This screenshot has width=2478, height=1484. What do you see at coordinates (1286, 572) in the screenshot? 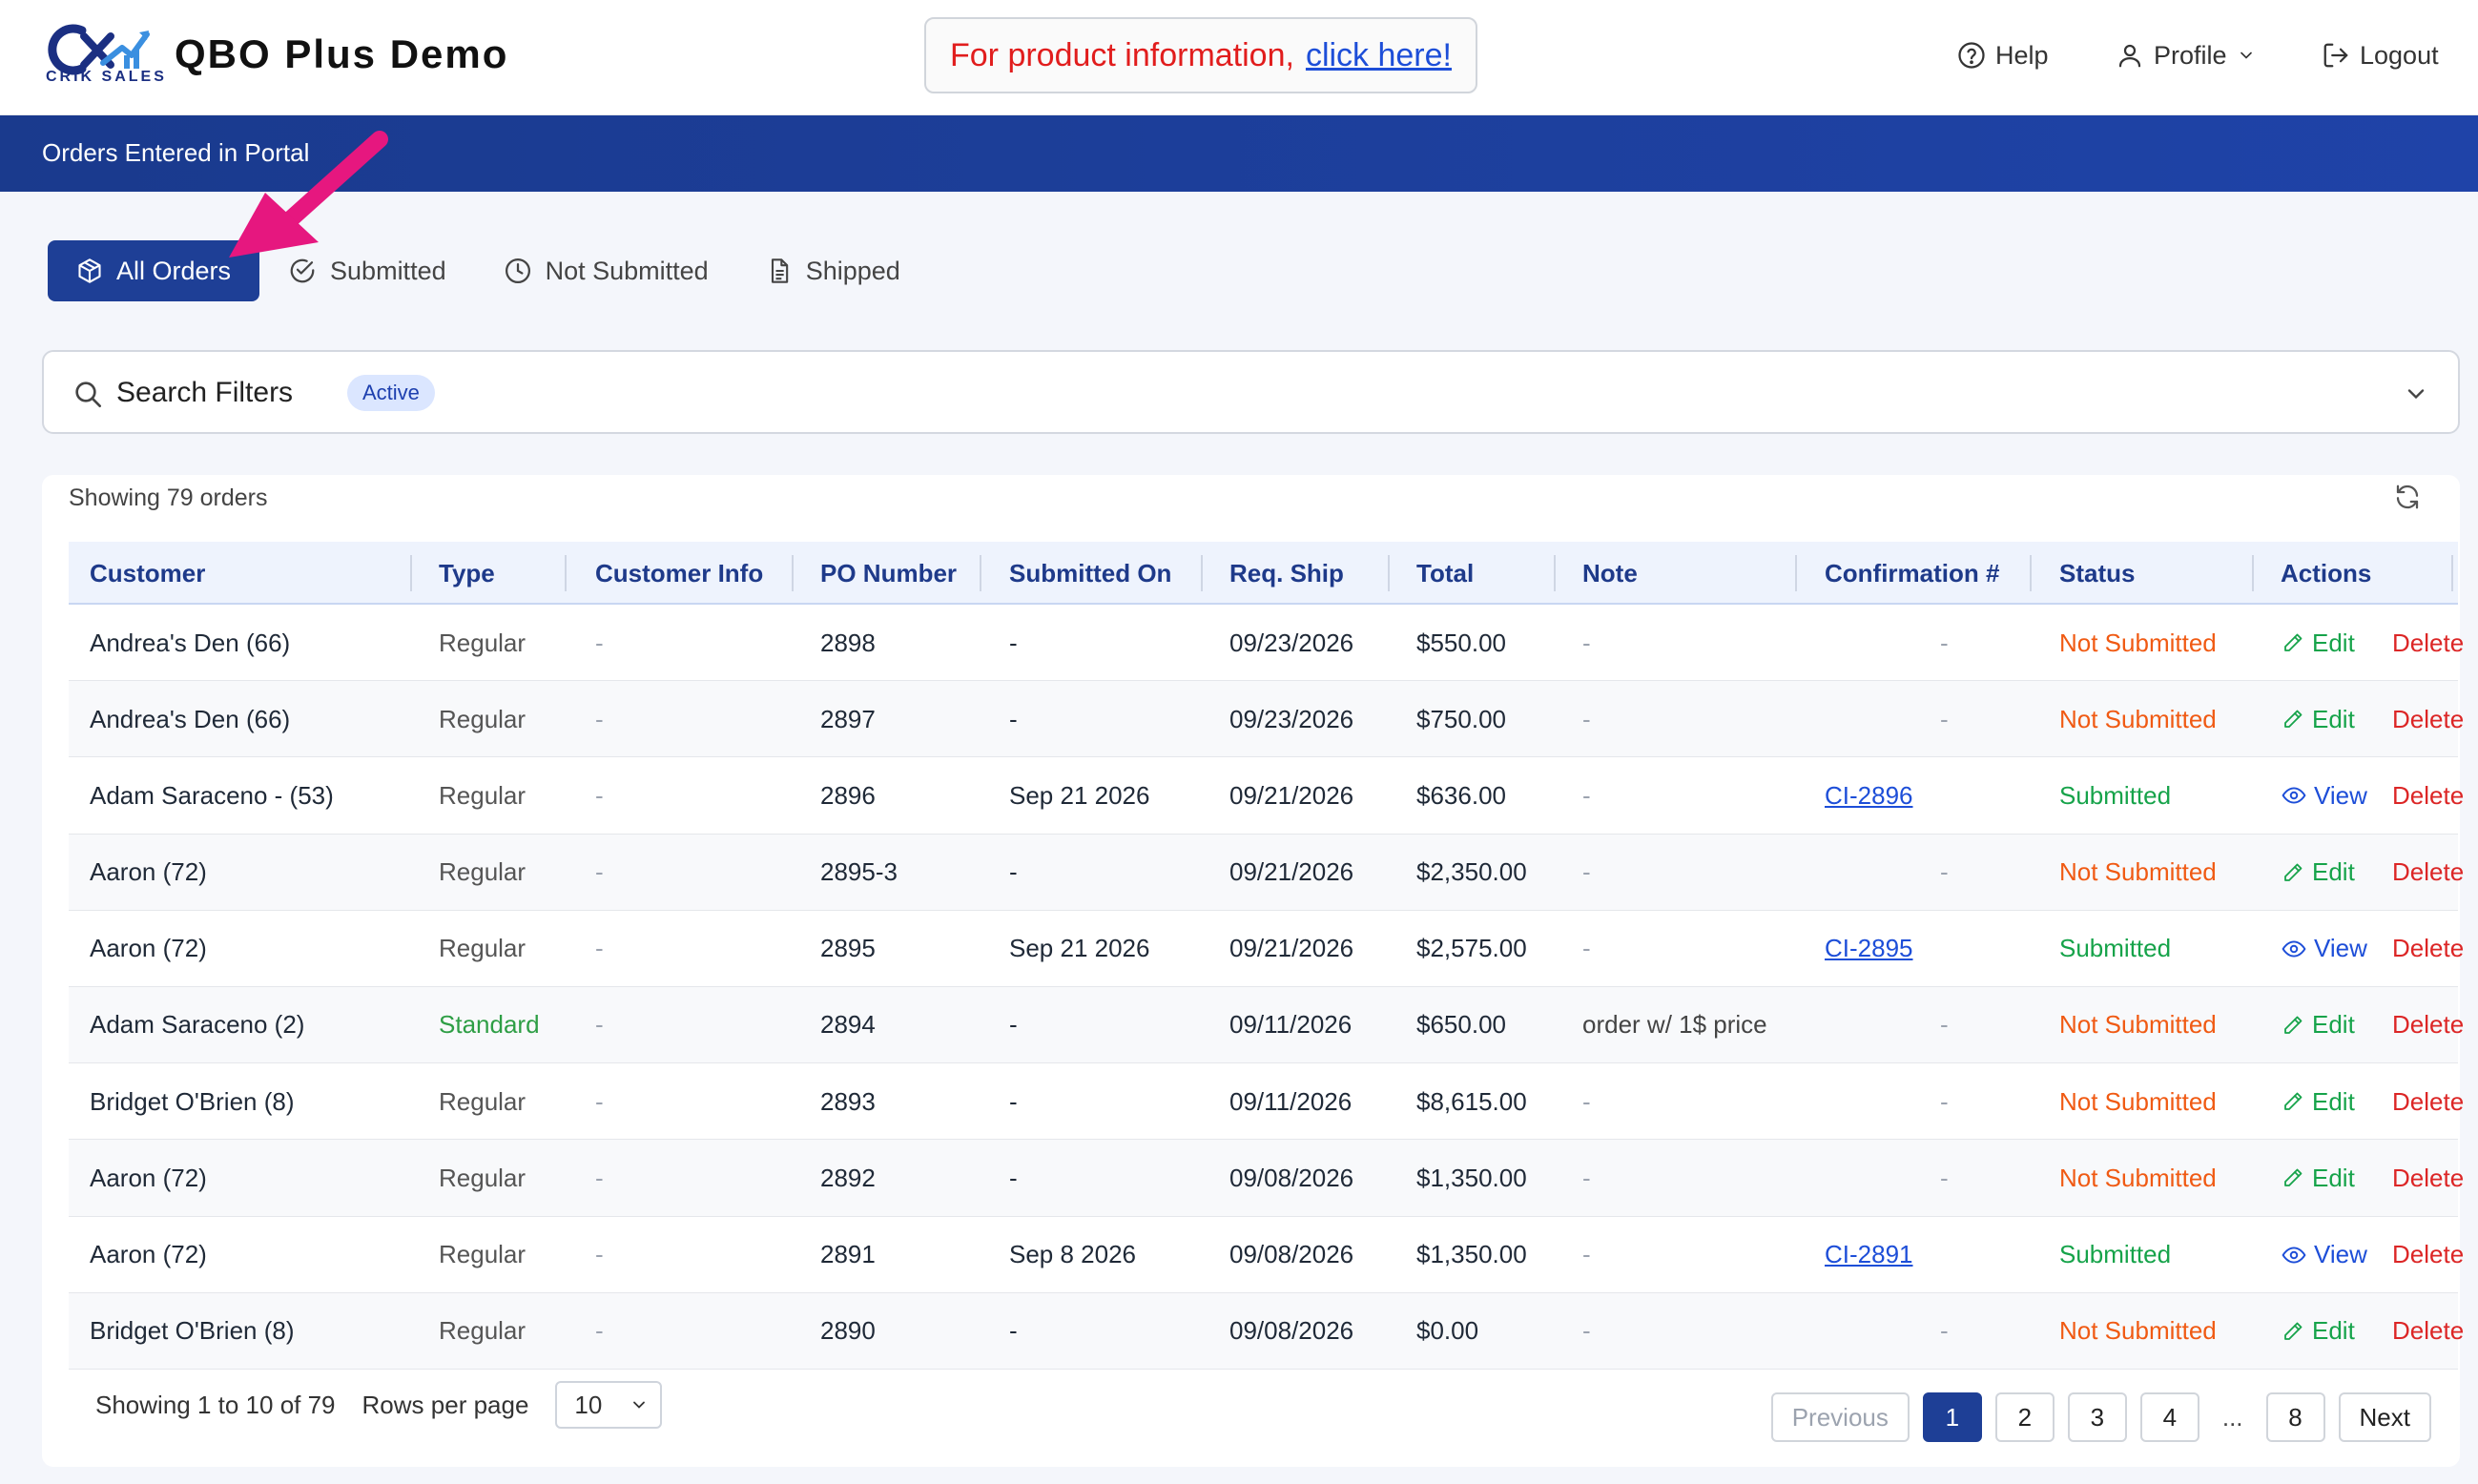
I see `col-req-ship: Req. Ship` at bounding box center [1286, 572].